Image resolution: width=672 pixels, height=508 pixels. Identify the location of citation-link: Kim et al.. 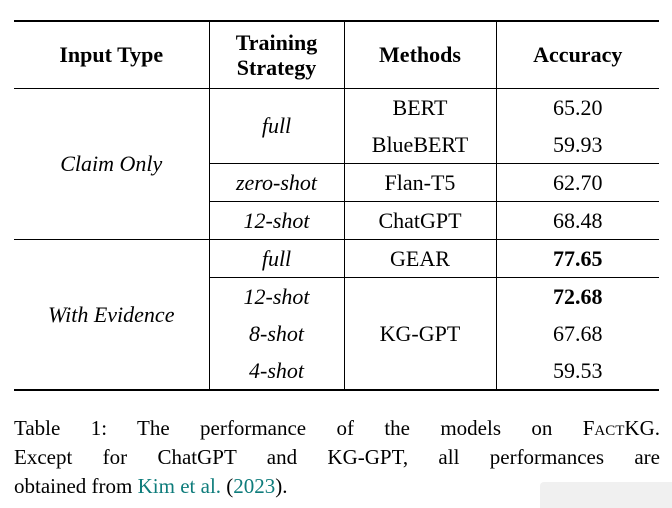
(179, 486).